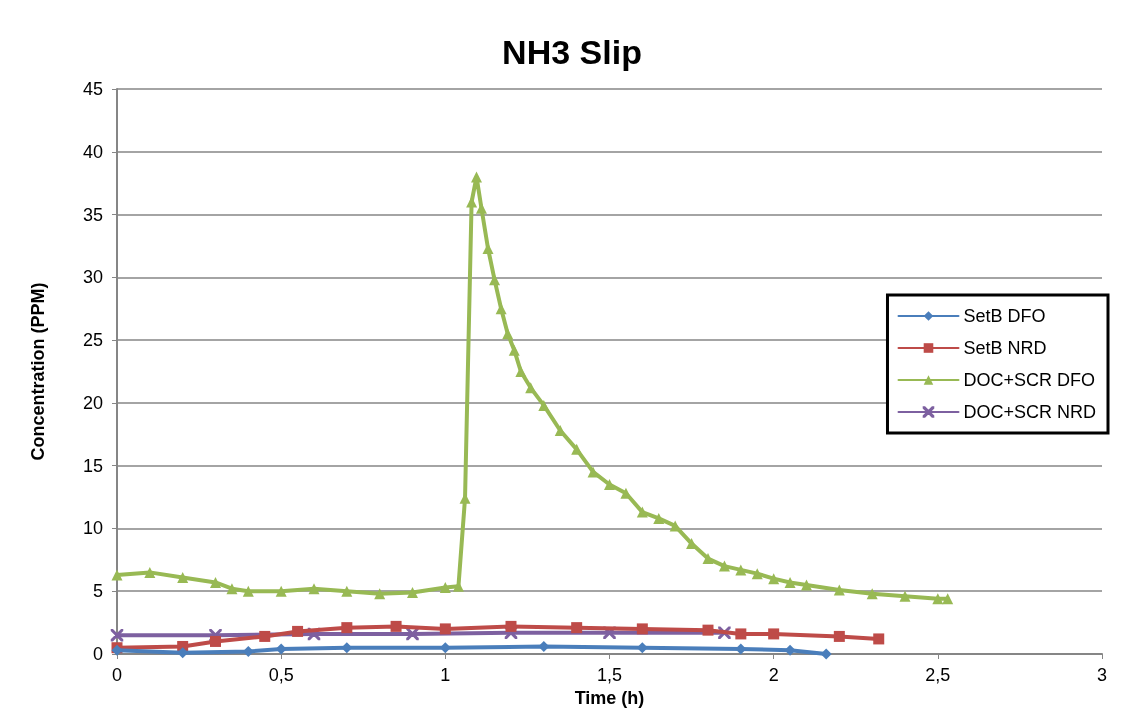 The image size is (1144, 728). What do you see at coordinates (92, 89) in the screenshot?
I see `y-tick-label: 45` at bounding box center [92, 89].